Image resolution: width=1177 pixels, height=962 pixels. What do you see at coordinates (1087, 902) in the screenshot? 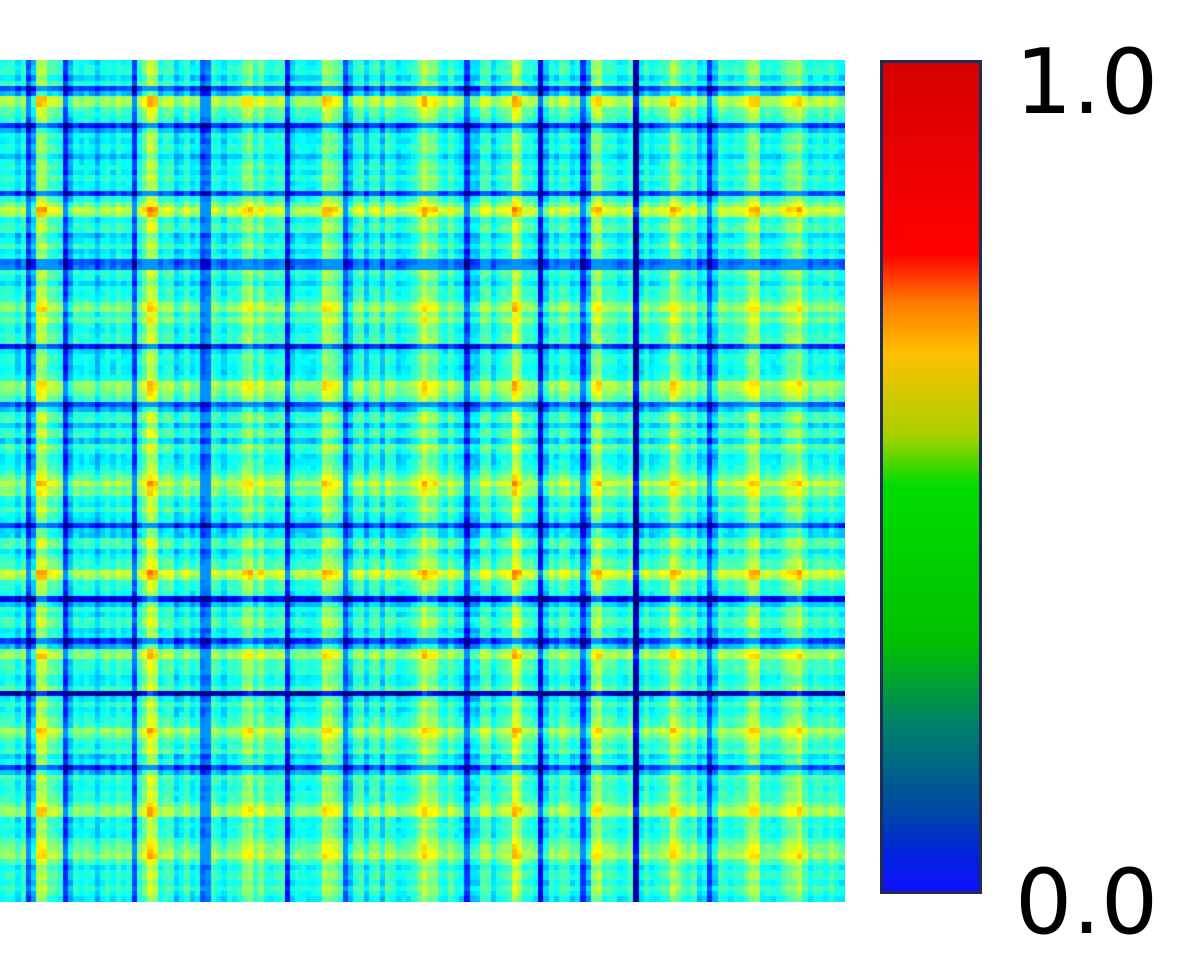
I see `colorbar-min-label: 0.0` at bounding box center [1087, 902].